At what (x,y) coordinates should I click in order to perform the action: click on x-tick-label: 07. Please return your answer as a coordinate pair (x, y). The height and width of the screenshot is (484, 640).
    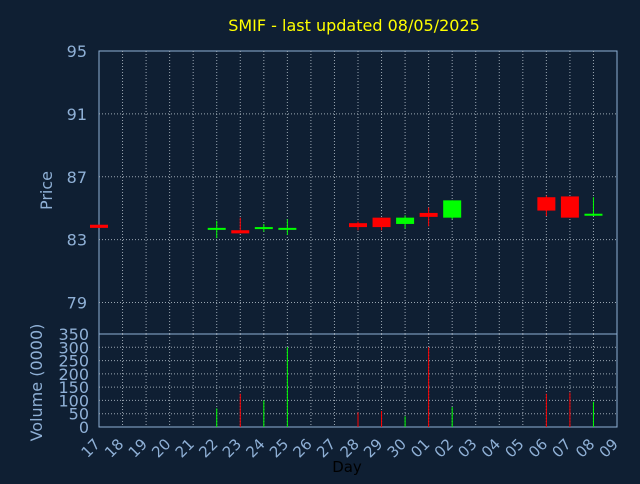
    Looking at the image, I should click on (562, 448).